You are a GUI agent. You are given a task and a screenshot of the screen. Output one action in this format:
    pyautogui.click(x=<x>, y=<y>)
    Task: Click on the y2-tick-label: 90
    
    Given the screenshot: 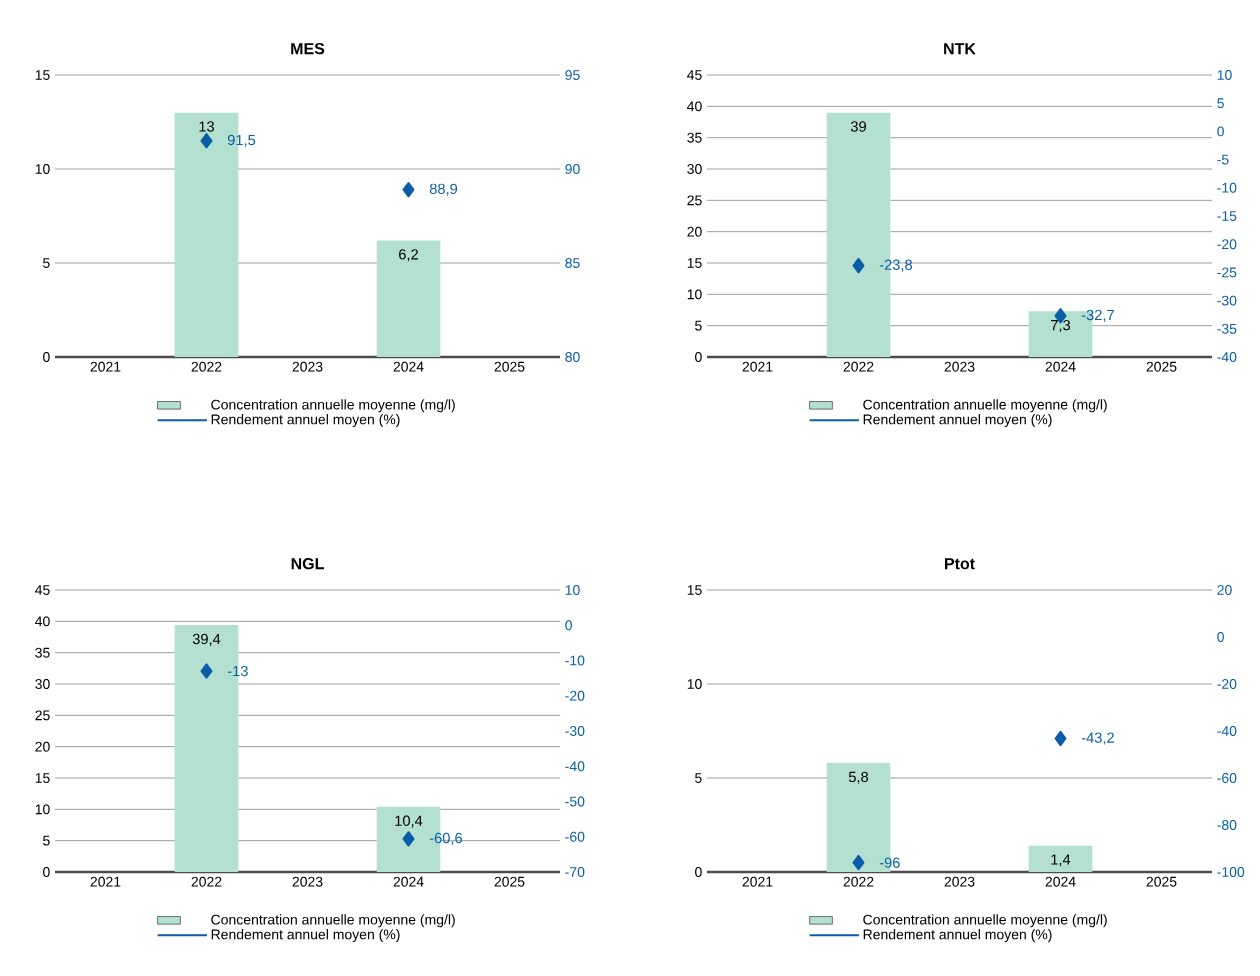 What is the action you would take?
    pyautogui.click(x=572, y=169)
    